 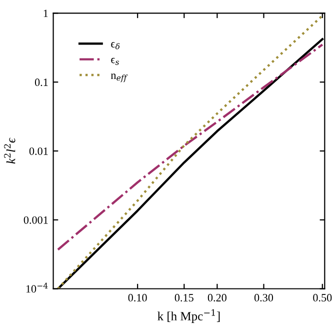 What do you see at coordinates (38, 151) in the screenshot?
I see `y-tick-label: 0.01` at bounding box center [38, 151].